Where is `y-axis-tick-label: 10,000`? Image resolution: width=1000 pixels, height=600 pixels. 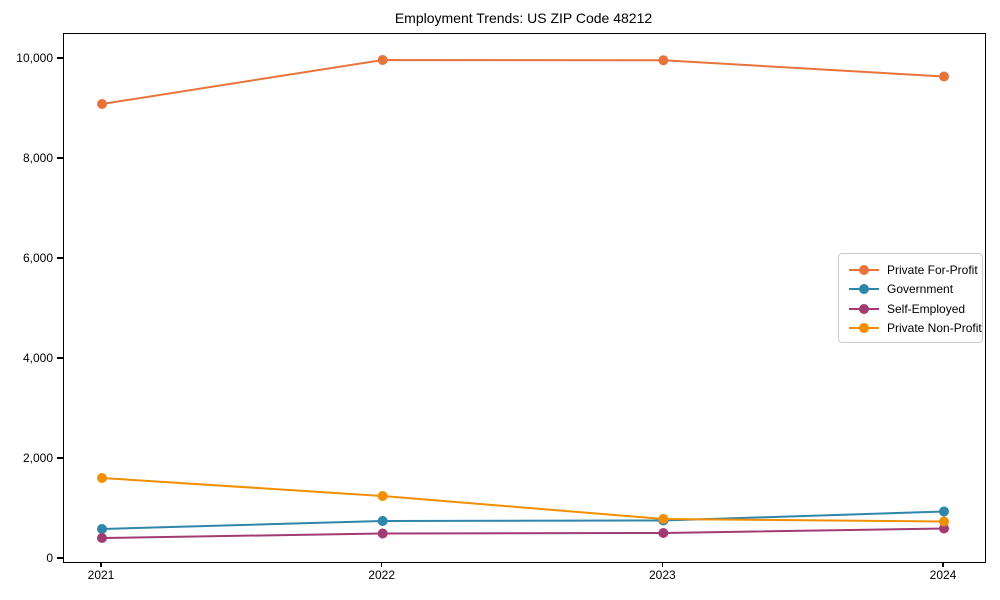 y-axis-tick-label: 10,000 is located at coordinates (34, 58).